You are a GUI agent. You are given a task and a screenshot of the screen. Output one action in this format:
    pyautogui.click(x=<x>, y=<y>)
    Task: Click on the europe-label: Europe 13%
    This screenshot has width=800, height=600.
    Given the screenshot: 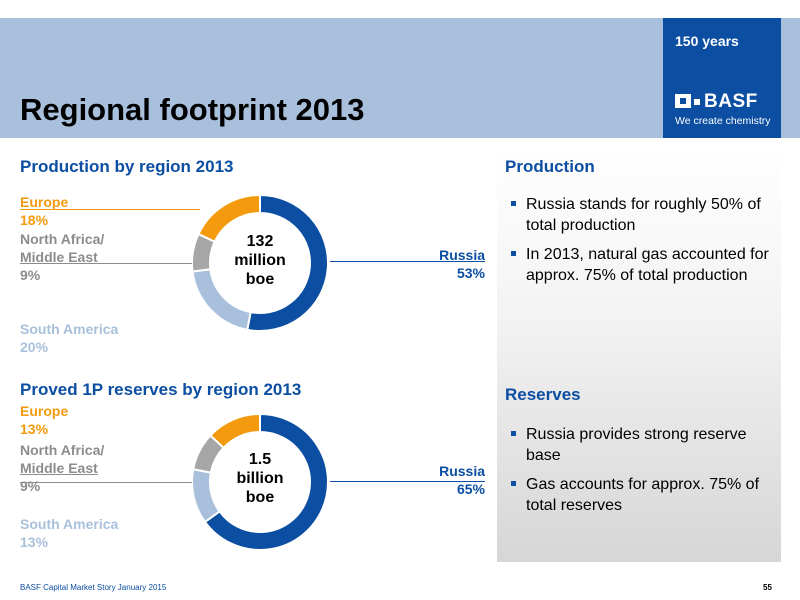 What is the action you would take?
    pyautogui.click(x=44, y=420)
    